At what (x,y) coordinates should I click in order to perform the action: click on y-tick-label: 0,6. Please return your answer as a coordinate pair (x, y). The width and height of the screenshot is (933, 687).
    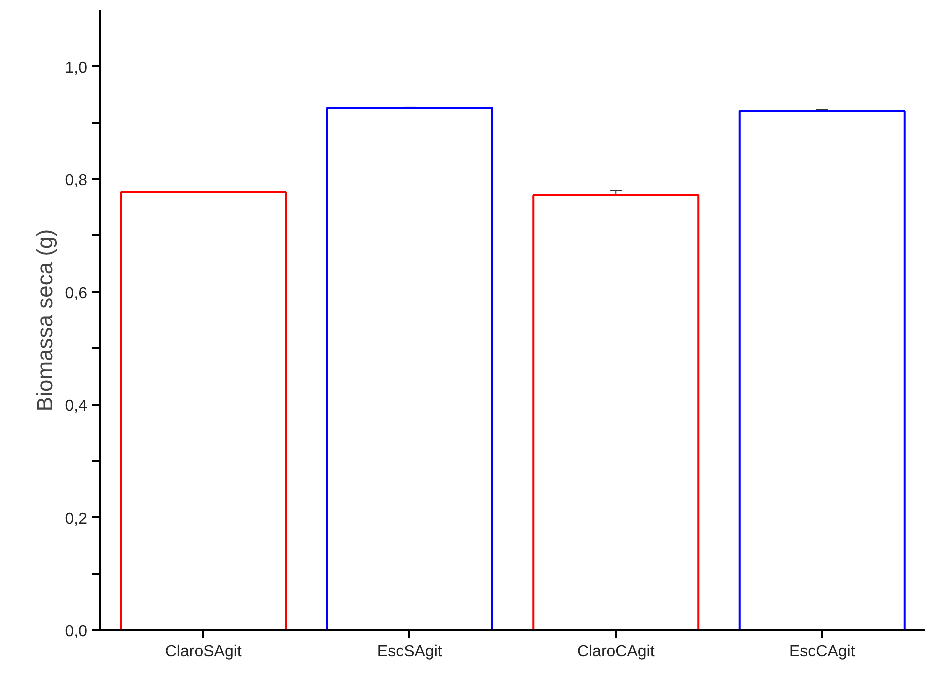
    Looking at the image, I should click on (76, 293).